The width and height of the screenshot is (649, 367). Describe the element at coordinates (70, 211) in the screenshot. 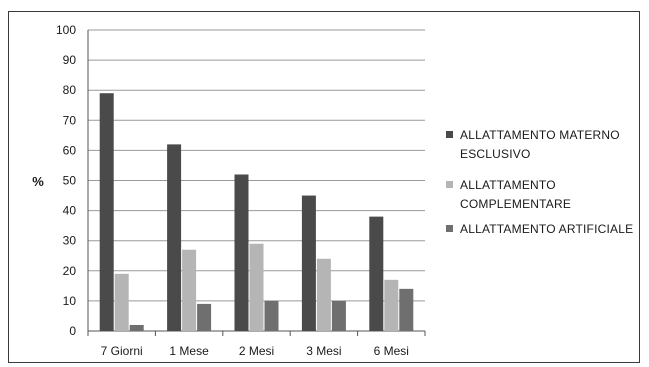

I see `y-tick-label: 40` at that location.